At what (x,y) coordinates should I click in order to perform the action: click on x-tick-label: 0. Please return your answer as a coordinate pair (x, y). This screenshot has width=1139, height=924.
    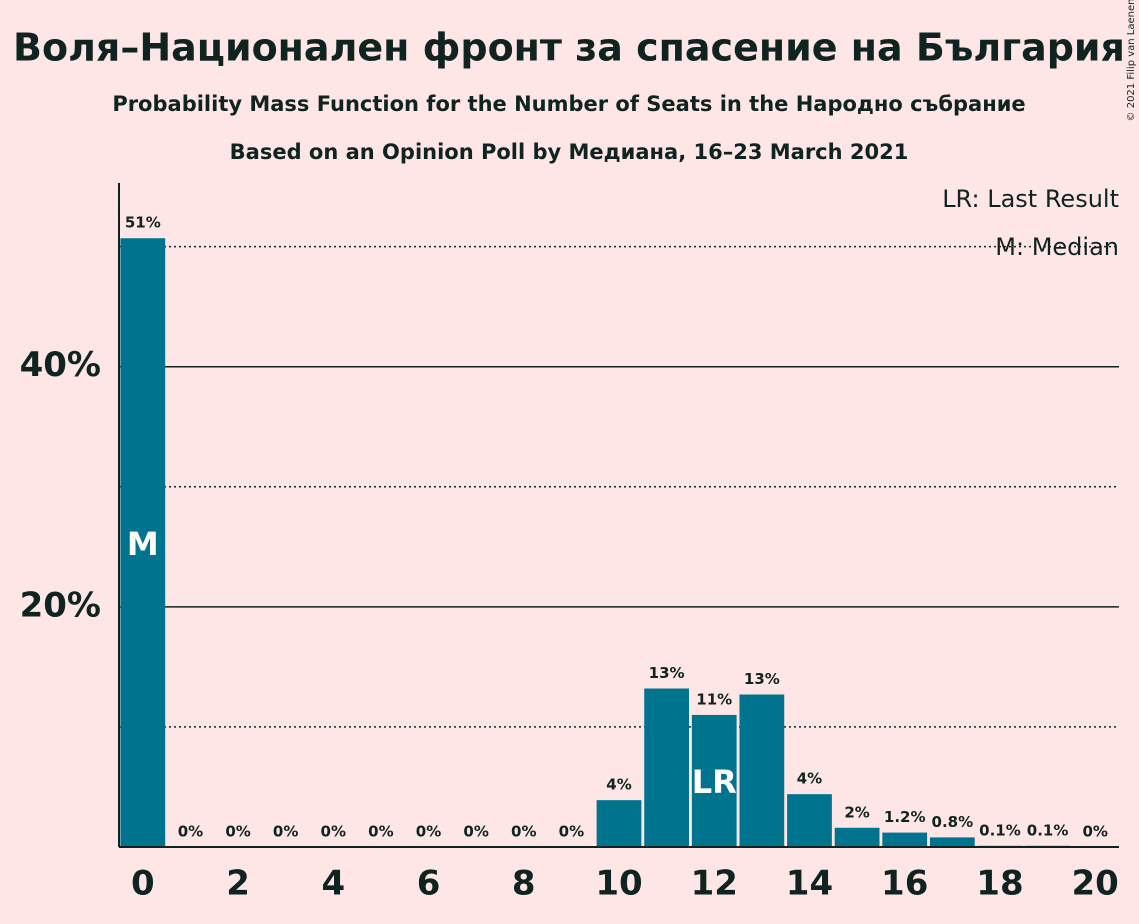
    Looking at the image, I should click on (143, 884).